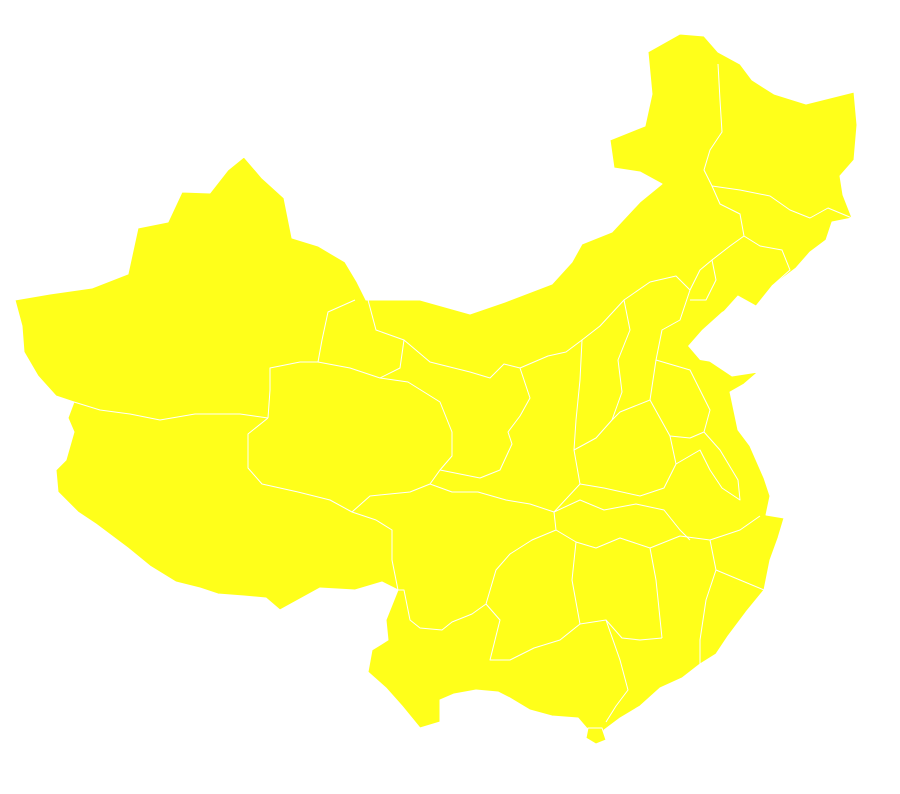 The image size is (900, 794). Describe the element at coordinates (622, 520) in the screenshot. I see `boundary-hubei` at that location.